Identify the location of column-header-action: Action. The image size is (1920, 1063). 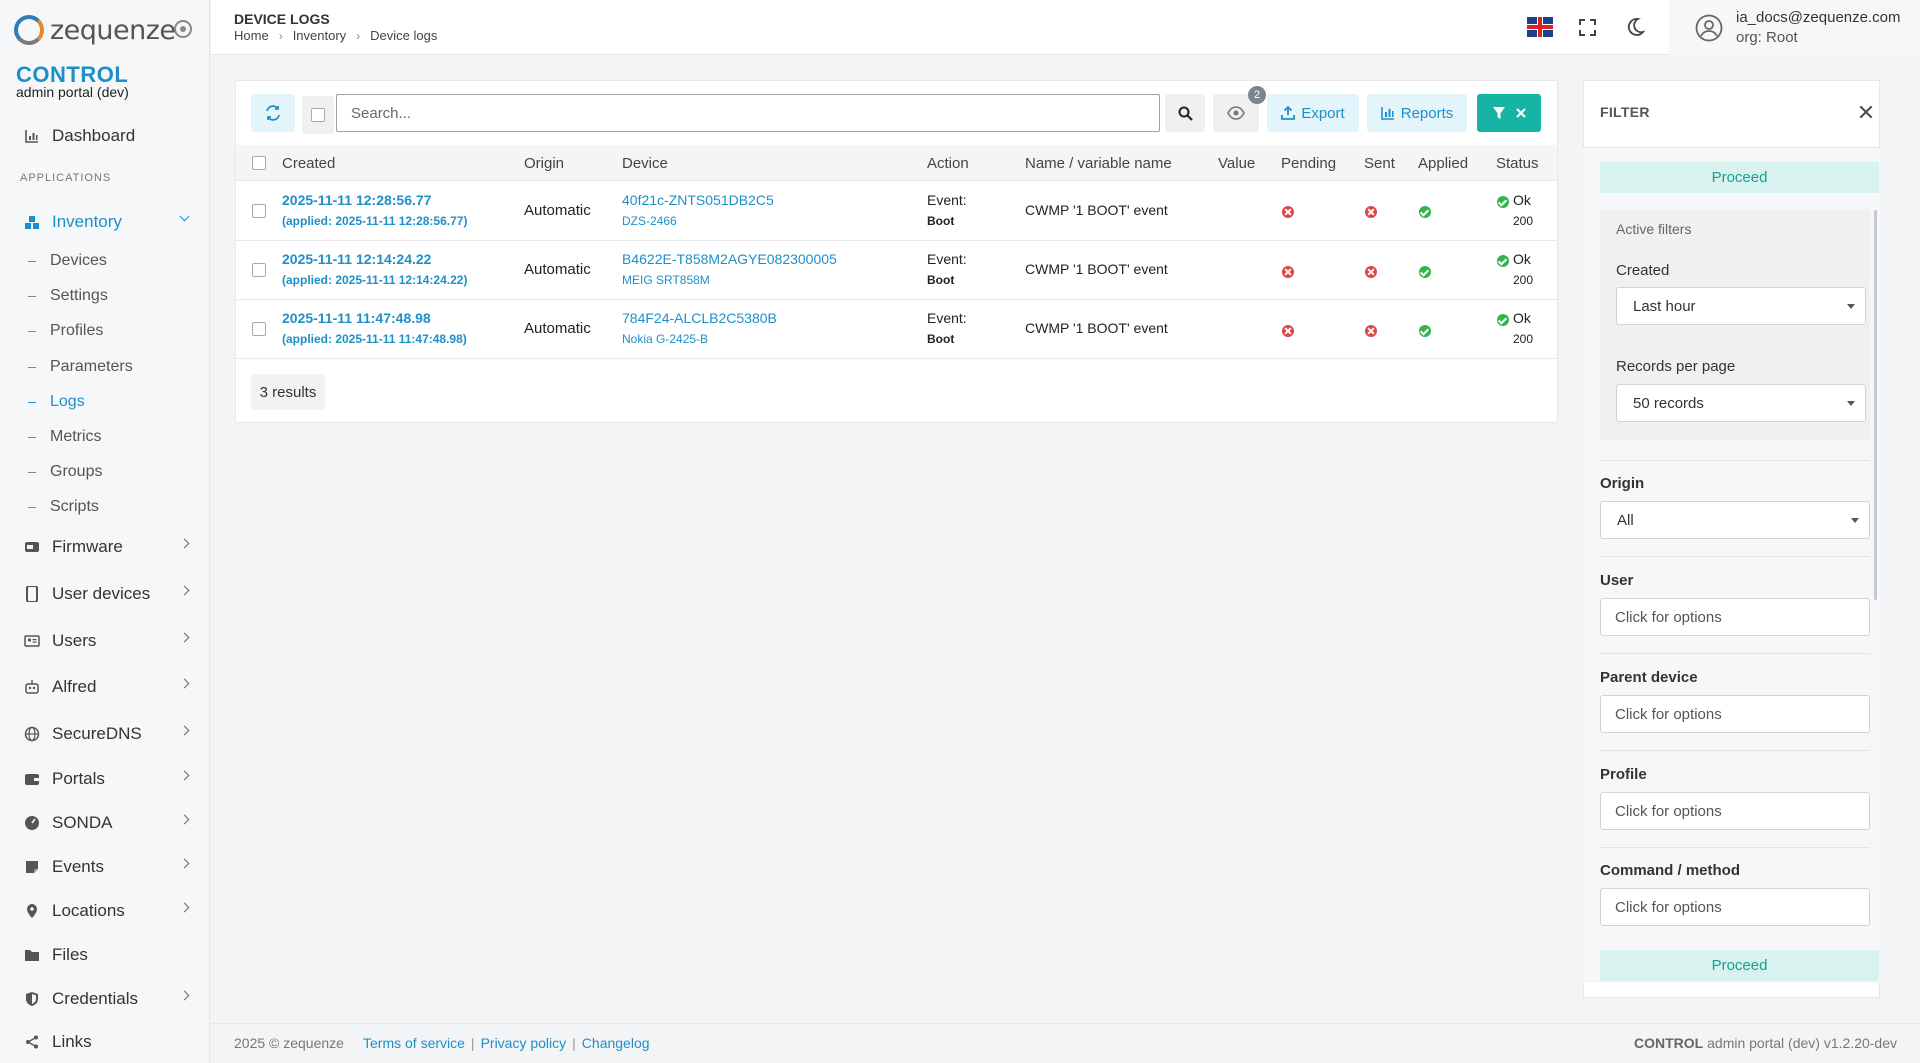
(948, 163).